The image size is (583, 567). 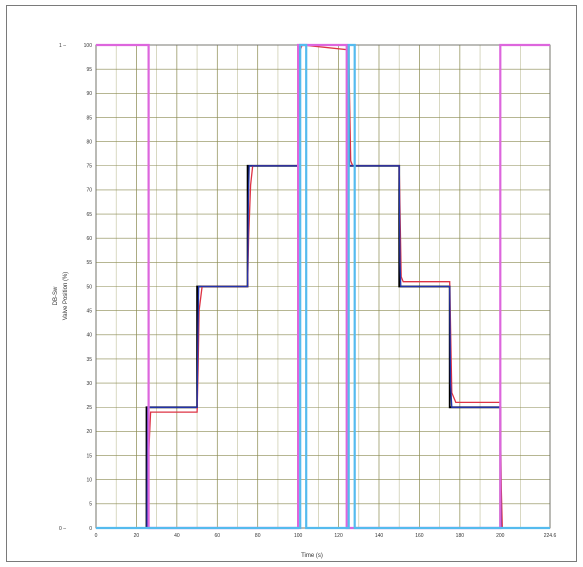 What do you see at coordinates (66, 296) in the screenshot?
I see `y-axis-title: Valve Position (%)` at bounding box center [66, 296].